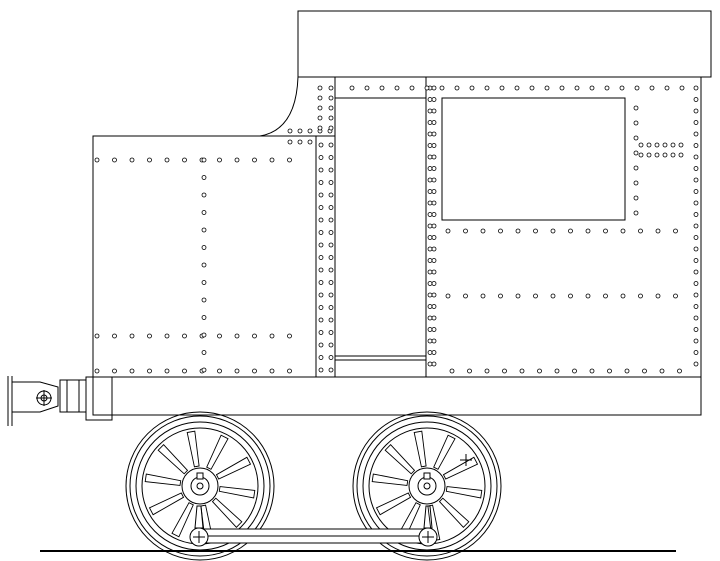 This screenshot has width=720, height=561. What do you see at coordinates (466, 460) in the screenshot?
I see `cab-mark` at bounding box center [466, 460].